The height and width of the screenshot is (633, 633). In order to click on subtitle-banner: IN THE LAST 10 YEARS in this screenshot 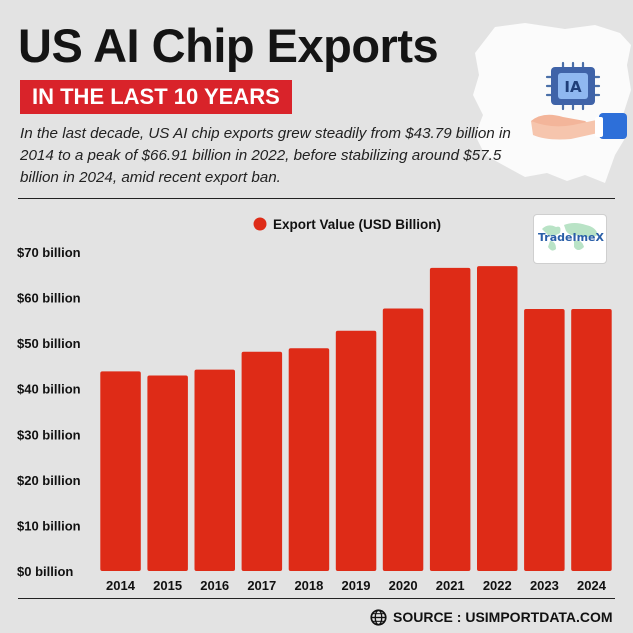, I will do `click(156, 97)`.